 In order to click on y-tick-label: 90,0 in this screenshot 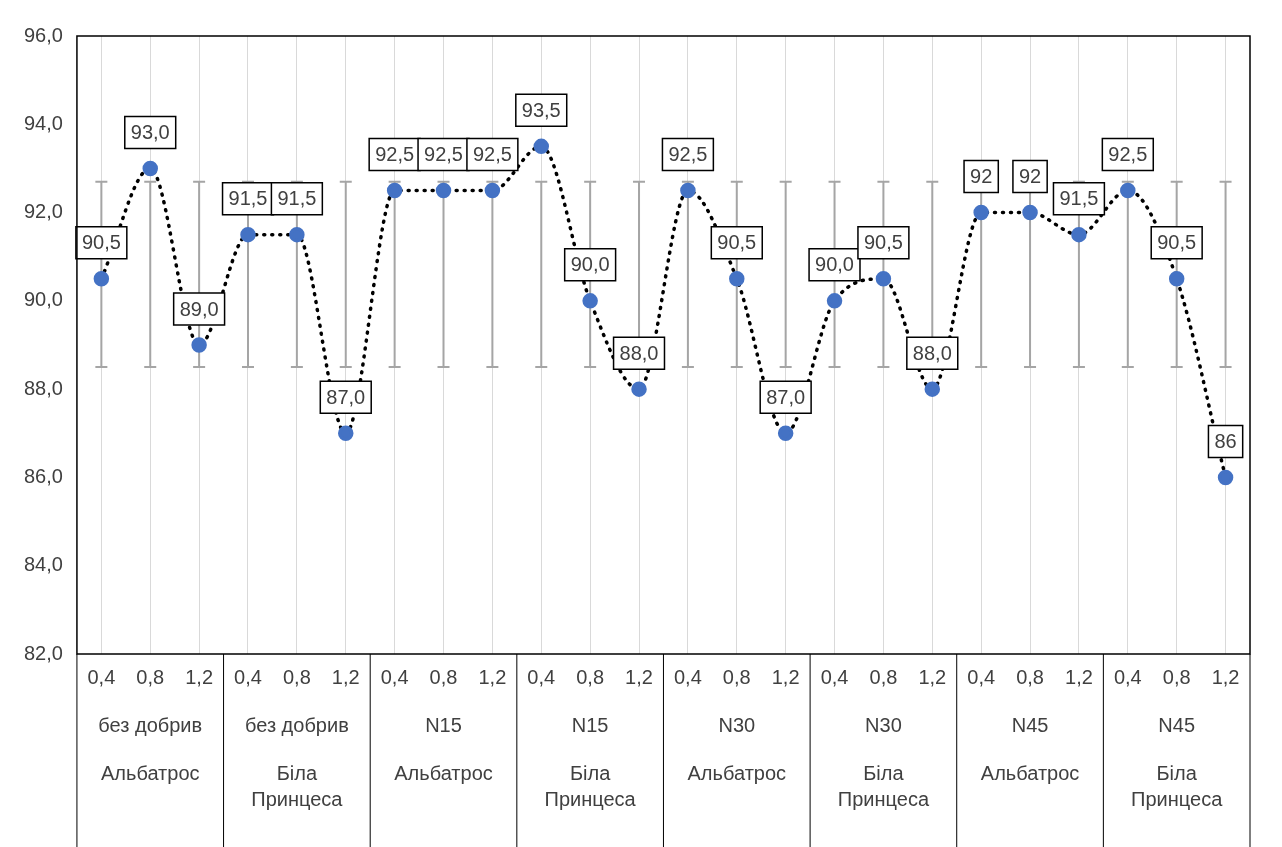, I will do `click(43, 299)`.